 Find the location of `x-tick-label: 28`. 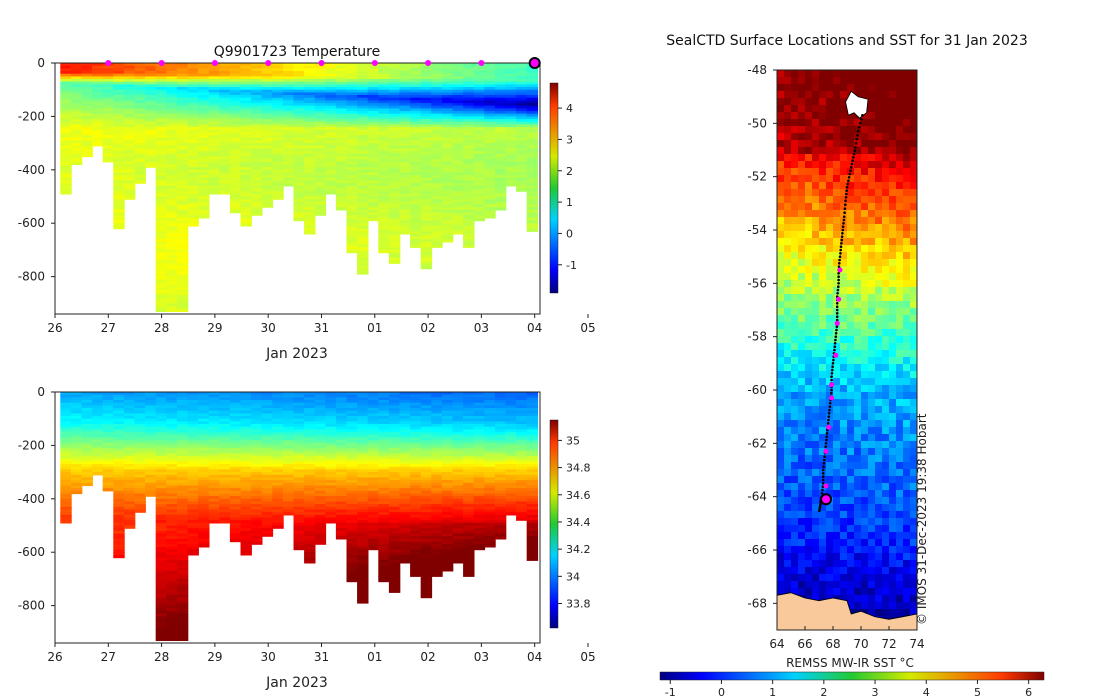

x-tick-label: 28 is located at coordinates (161, 328).